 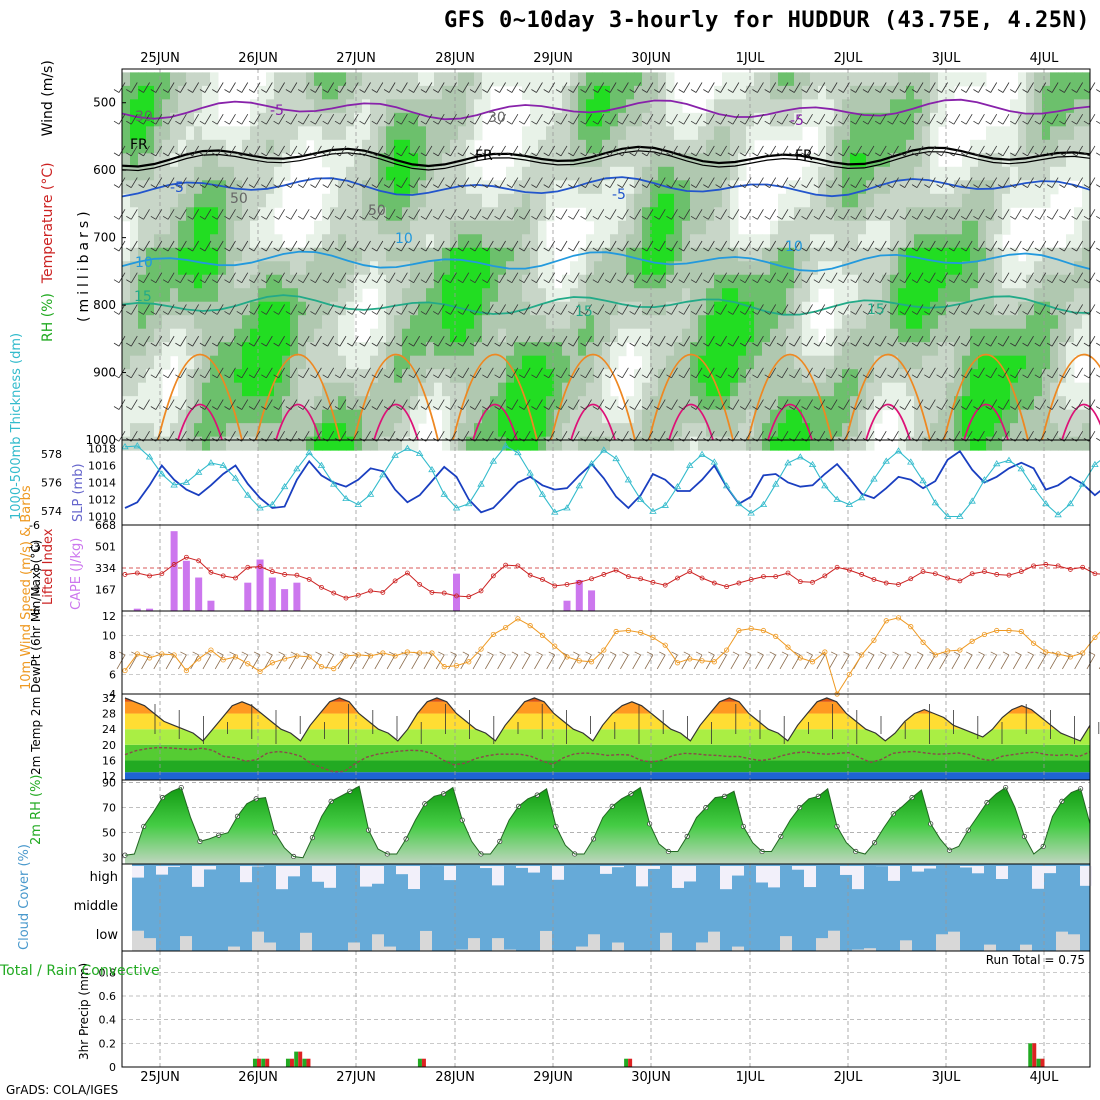 What do you see at coordinates (462, 950) in the screenshot?
I see `cloud-low-cell` at bounding box center [462, 950].